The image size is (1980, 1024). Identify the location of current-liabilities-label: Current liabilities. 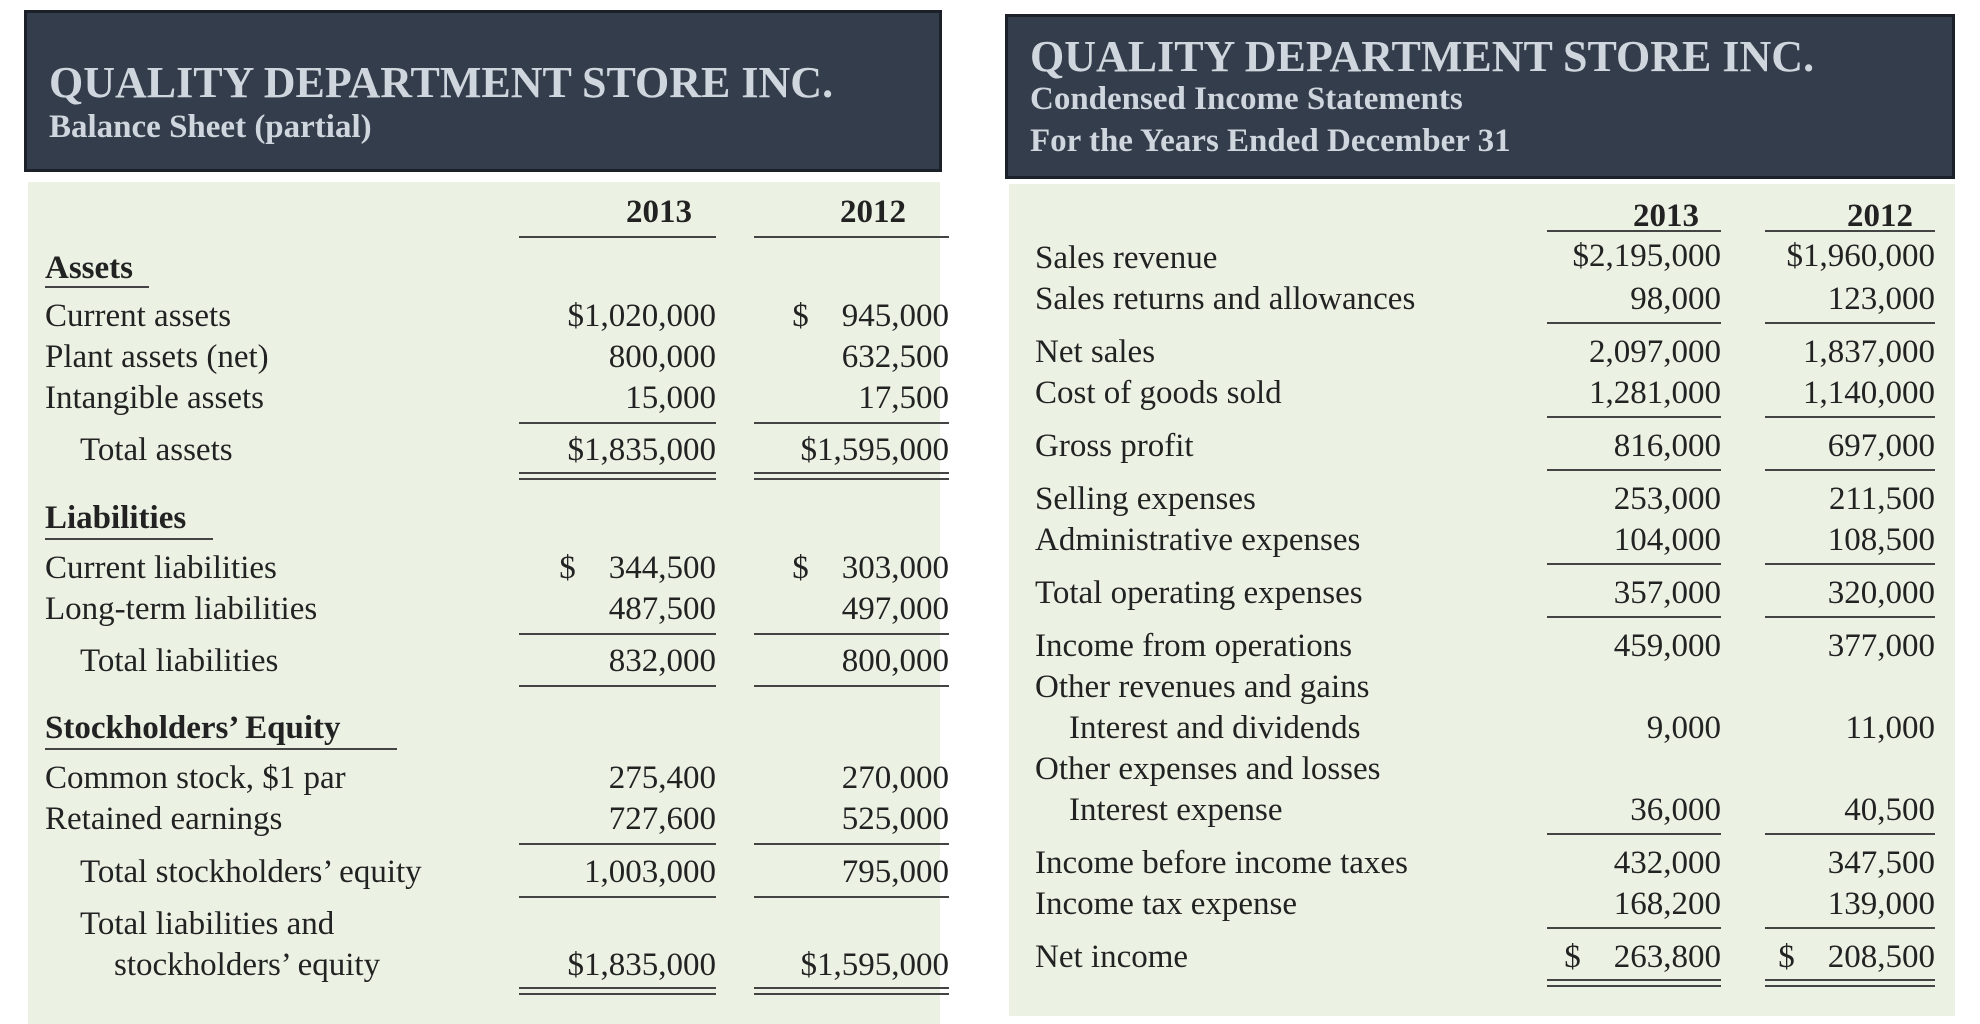
(161, 568).